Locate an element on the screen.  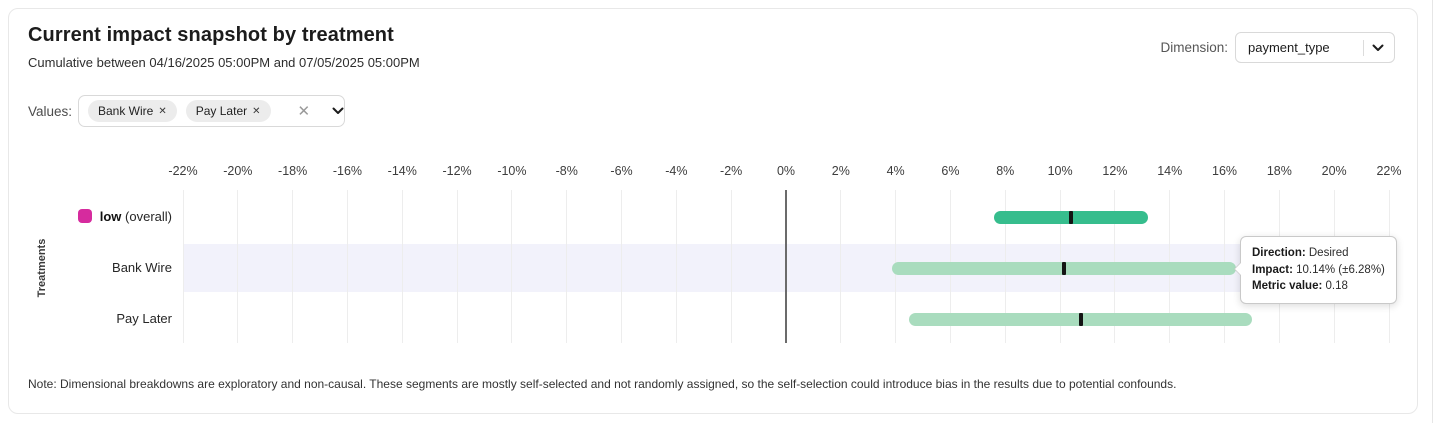
tooltip-direction-value: Desired is located at coordinates (1328, 253).